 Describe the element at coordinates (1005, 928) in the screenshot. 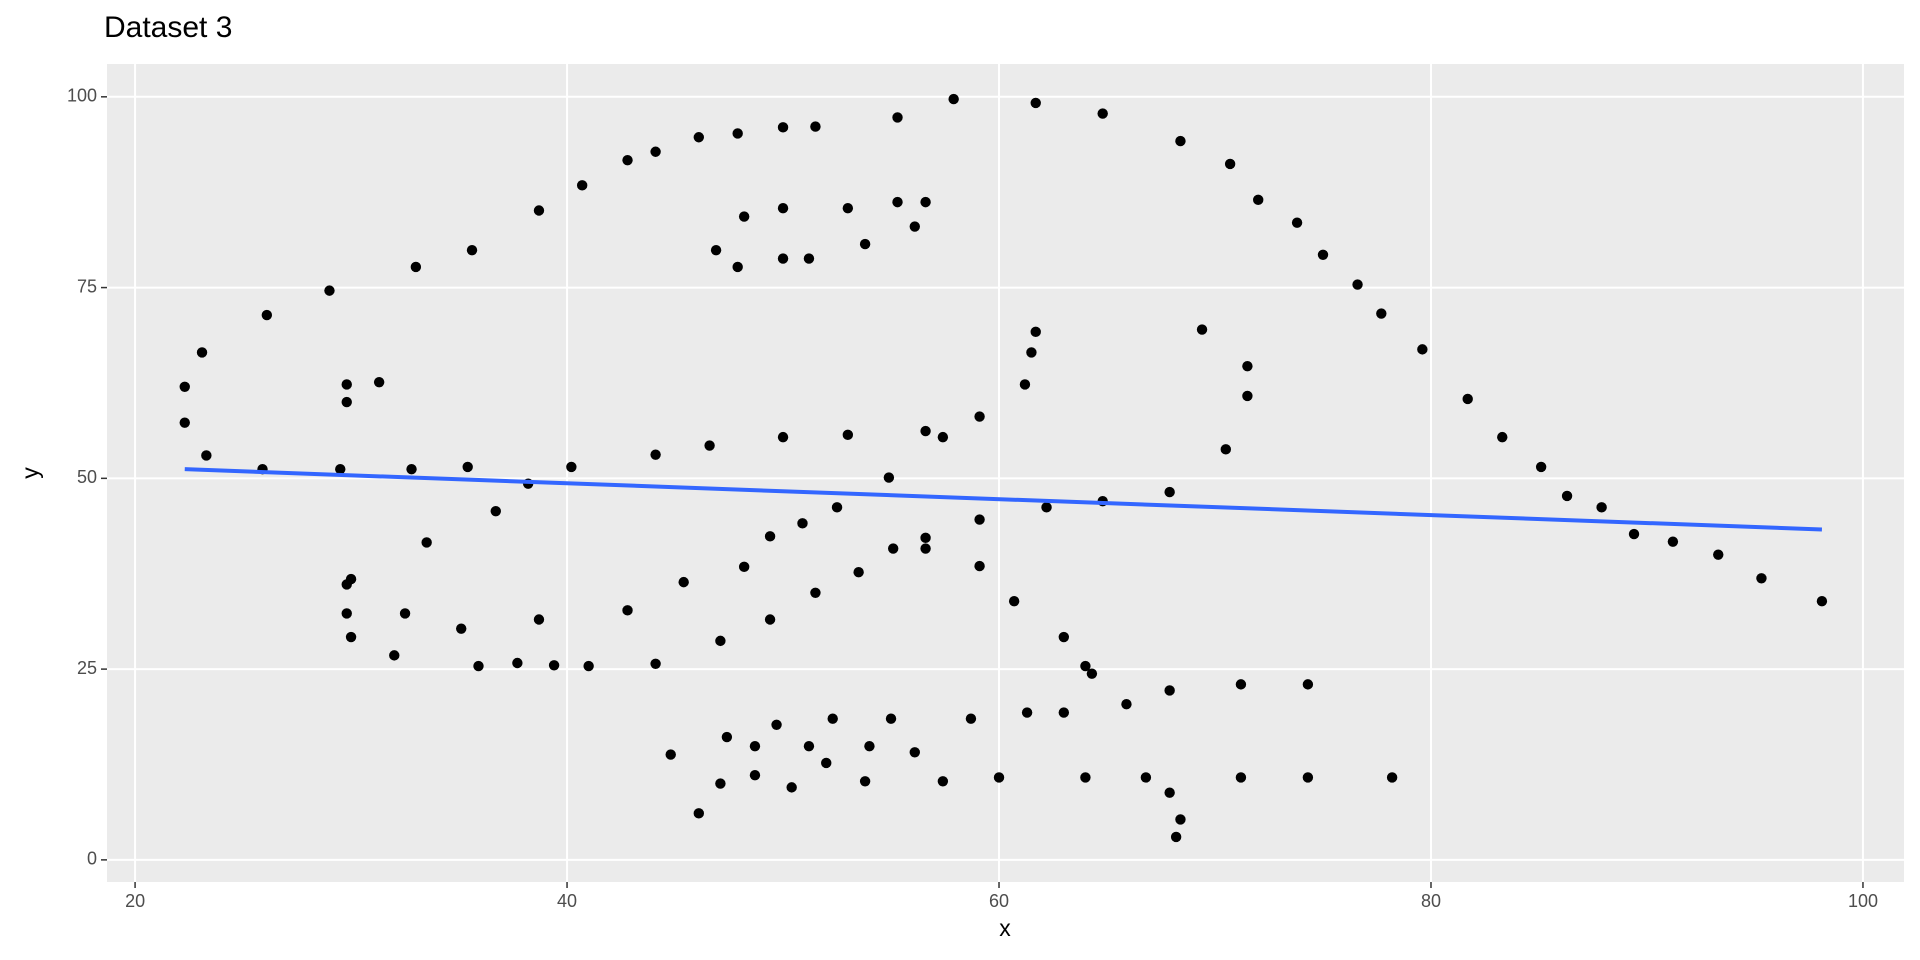

I see `x-axis-title: x` at that location.